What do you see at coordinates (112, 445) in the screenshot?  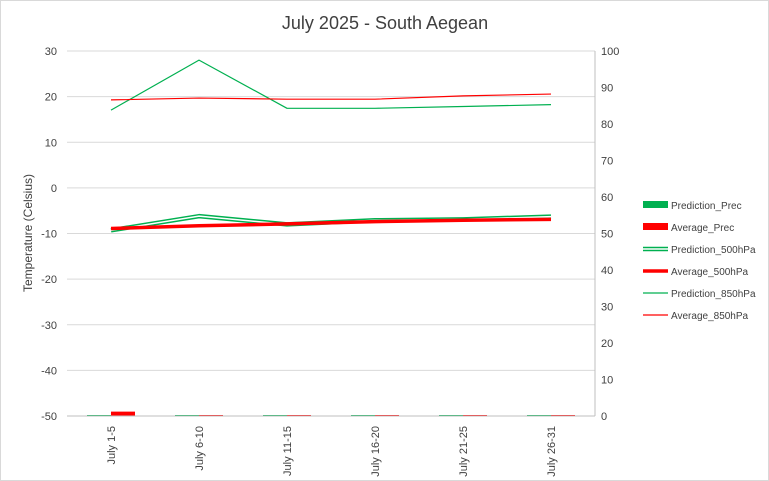 I see `x-tick-label: July 1-5` at bounding box center [112, 445].